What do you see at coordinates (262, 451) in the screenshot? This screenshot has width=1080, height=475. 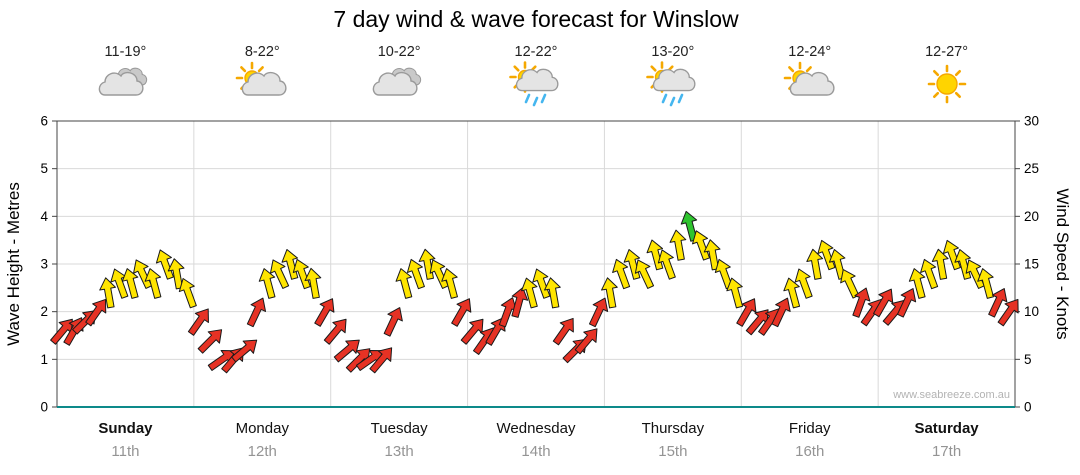 I see `day-date: 12th` at bounding box center [262, 451].